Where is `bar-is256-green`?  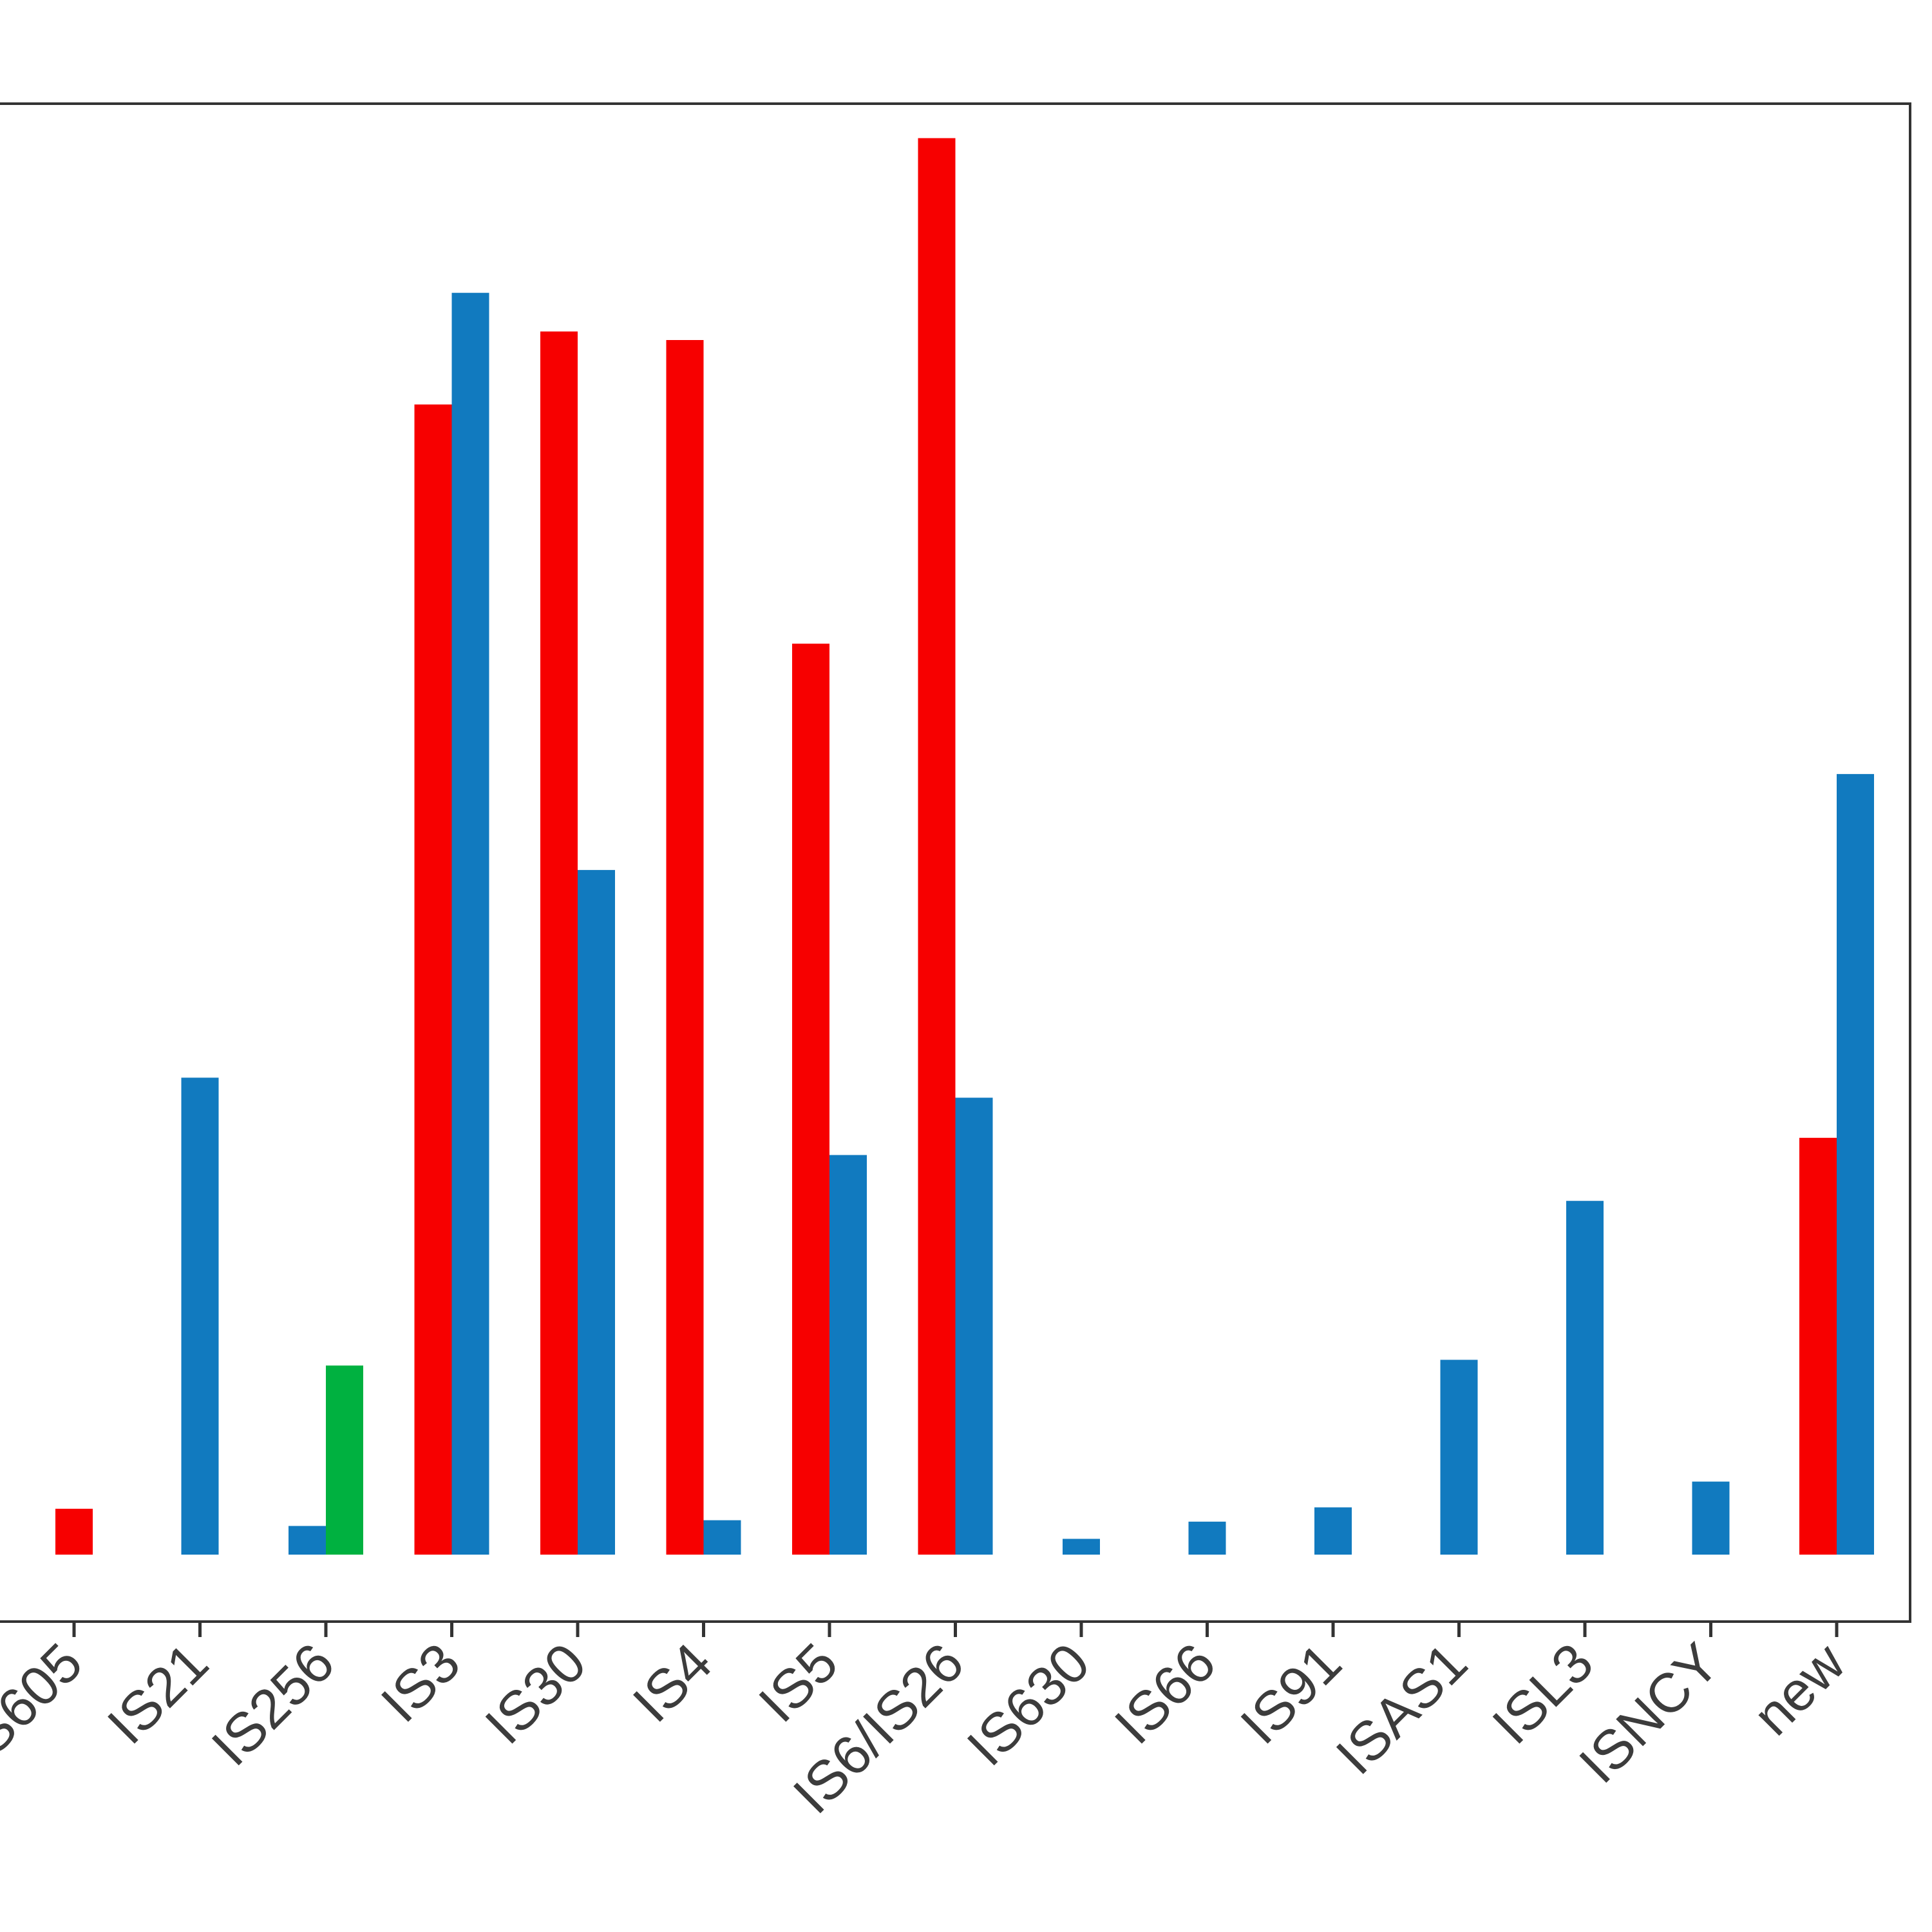
bar-is256-green is located at coordinates (345, 1460).